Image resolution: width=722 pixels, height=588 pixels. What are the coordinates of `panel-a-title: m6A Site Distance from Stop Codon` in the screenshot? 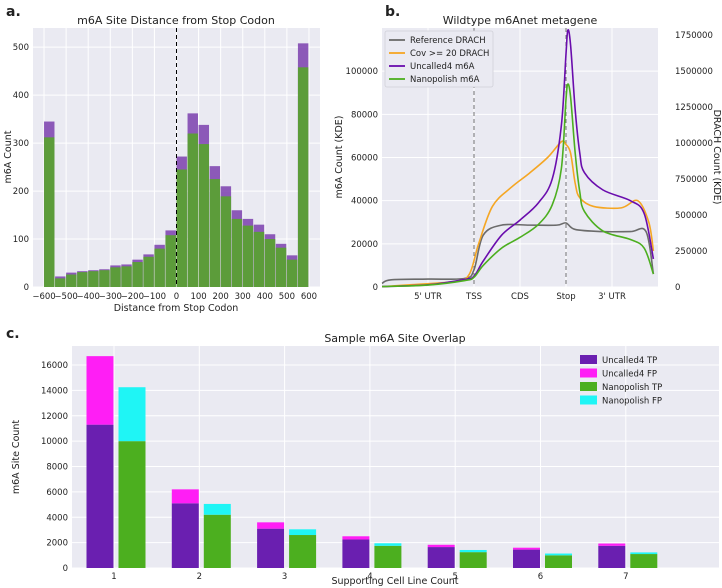 It's located at (176, 20).